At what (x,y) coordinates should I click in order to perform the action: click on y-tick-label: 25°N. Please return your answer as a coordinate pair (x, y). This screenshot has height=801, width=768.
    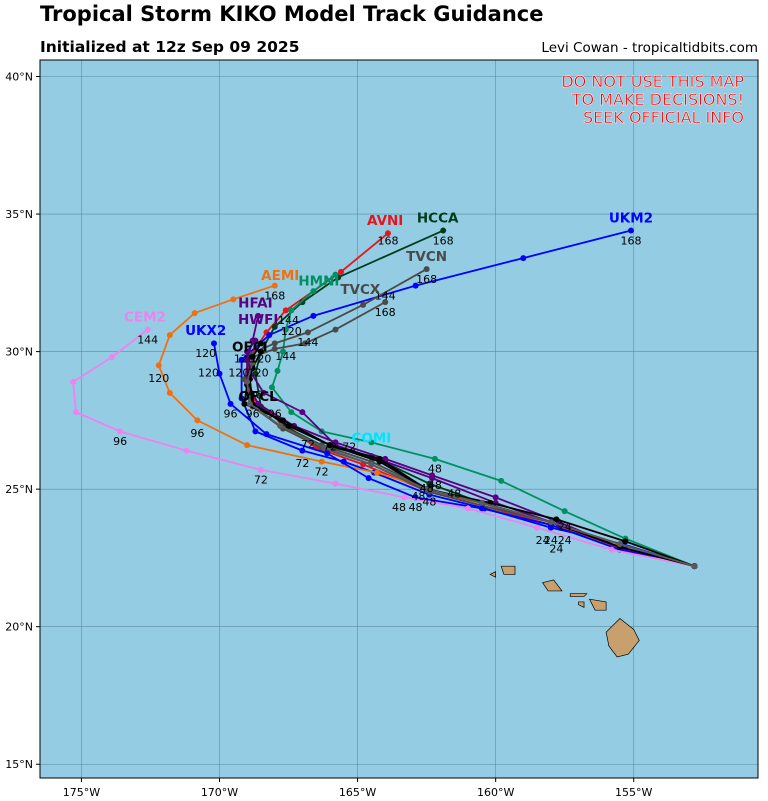
    Looking at the image, I should click on (19, 489).